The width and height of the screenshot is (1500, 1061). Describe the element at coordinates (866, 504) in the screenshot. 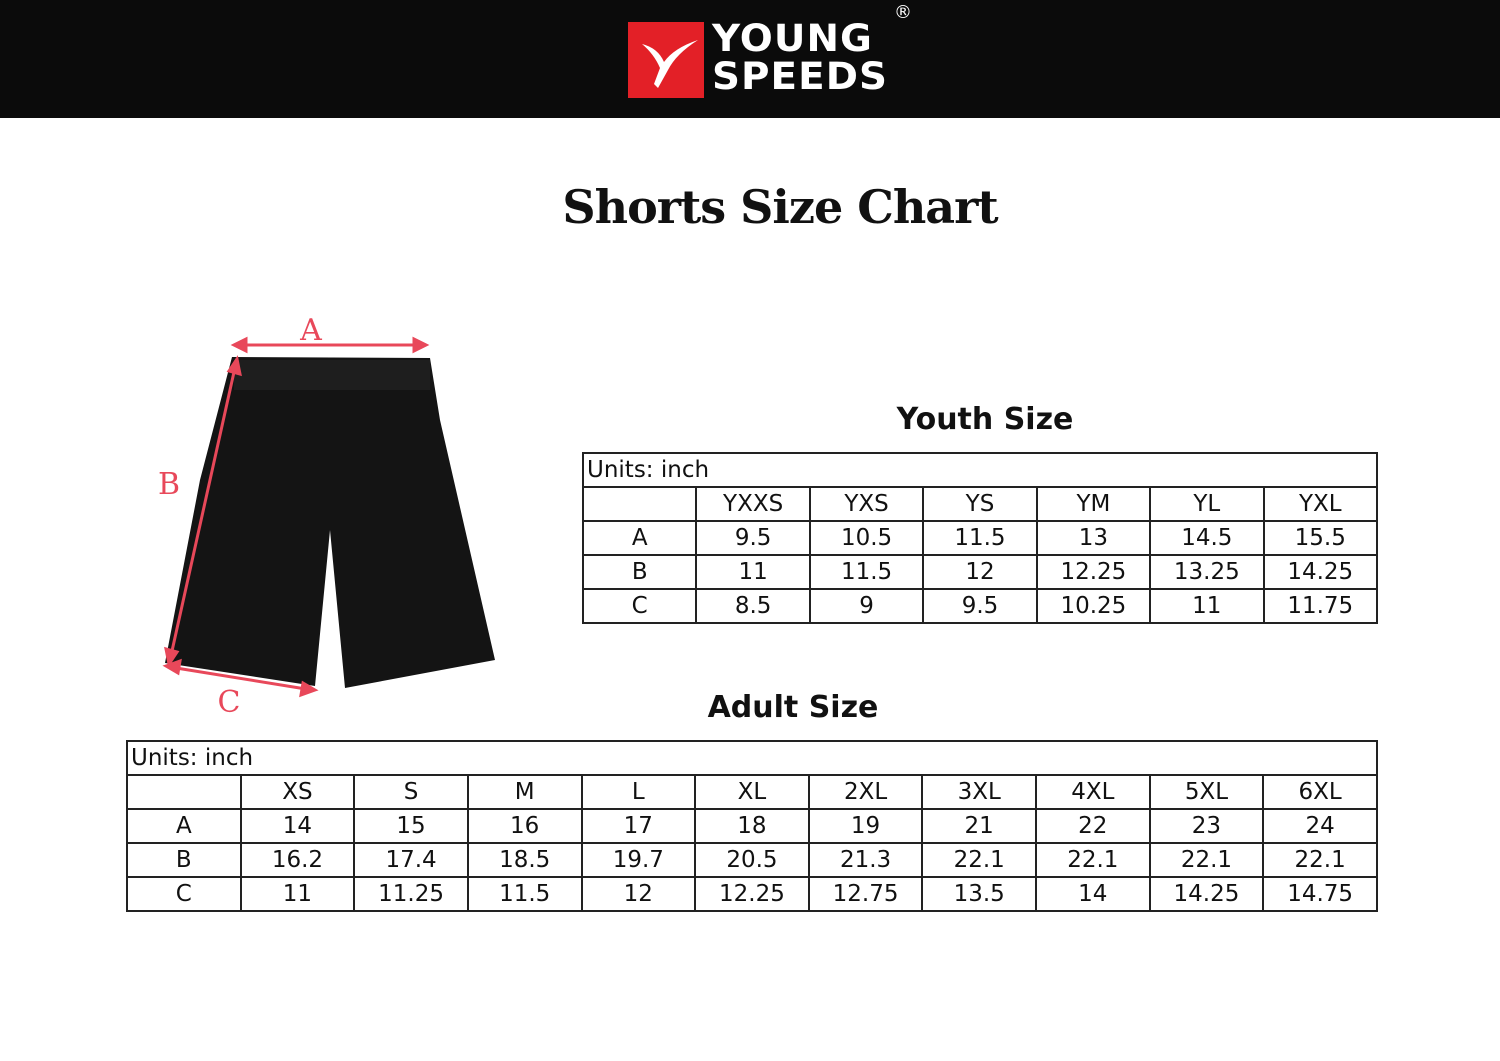

I see `size-header: YXS` at that location.